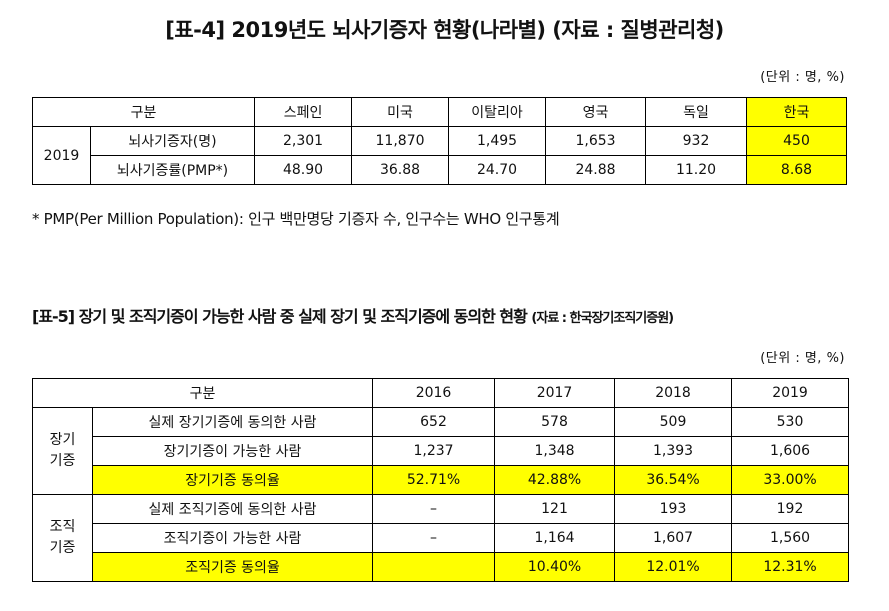 This screenshot has height=611, width=889. What do you see at coordinates (802, 77) in the screenshot?
I see `table4-unit: (단위 : 명, %)` at bounding box center [802, 77].